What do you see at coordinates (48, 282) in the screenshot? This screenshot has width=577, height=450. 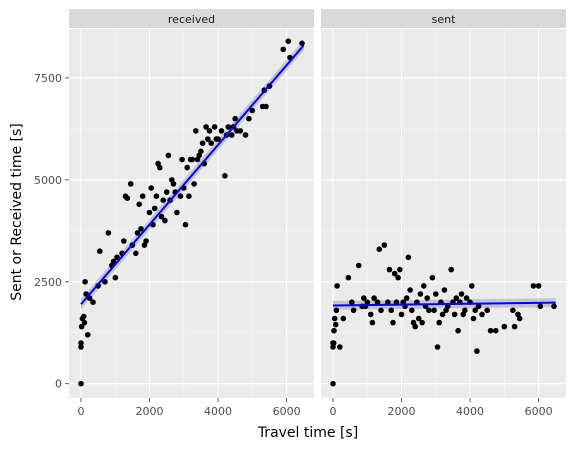 I see `y-tick-label: 2500` at bounding box center [48, 282].